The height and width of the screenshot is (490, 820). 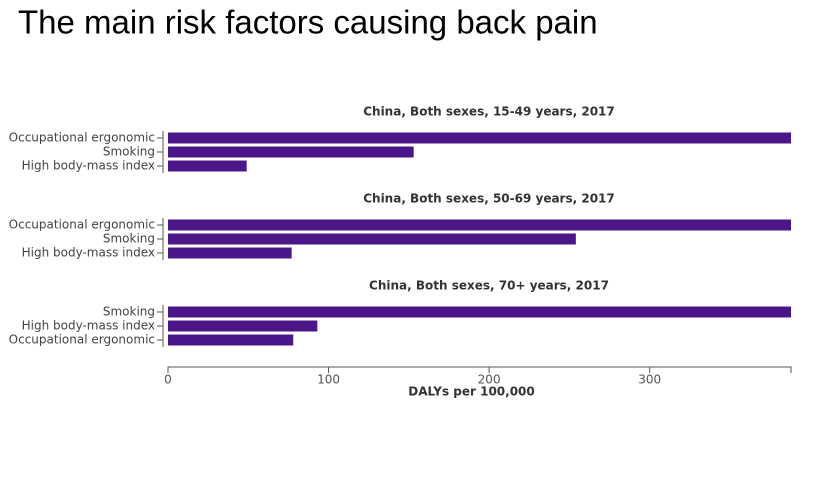 What do you see at coordinates (308, 22) in the screenshot?
I see `page-title: The main risk factors causing back pain` at bounding box center [308, 22].